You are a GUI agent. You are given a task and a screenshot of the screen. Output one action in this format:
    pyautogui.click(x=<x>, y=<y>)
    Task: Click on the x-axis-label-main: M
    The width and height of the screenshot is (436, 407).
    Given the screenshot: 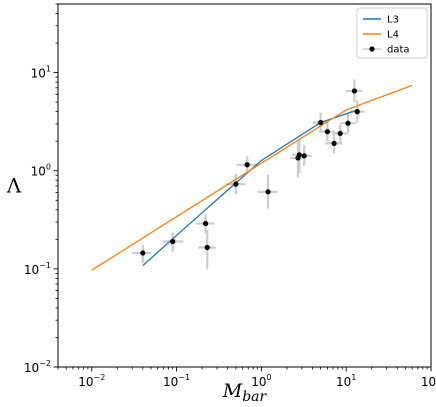 What is the action you would take?
    pyautogui.click(x=232, y=391)
    